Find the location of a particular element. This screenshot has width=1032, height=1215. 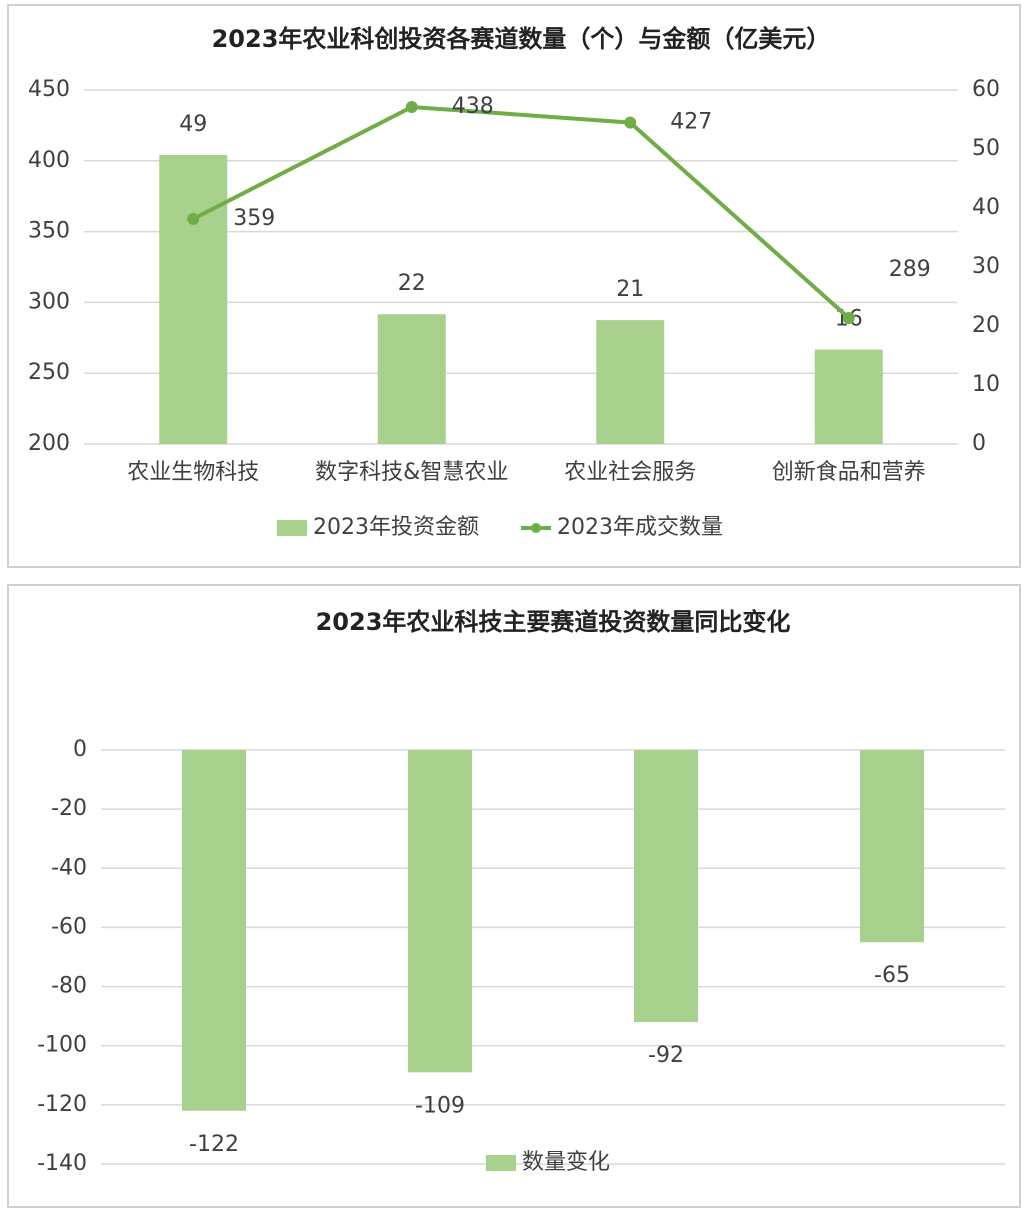

data-label: 21 is located at coordinates (630, 289).